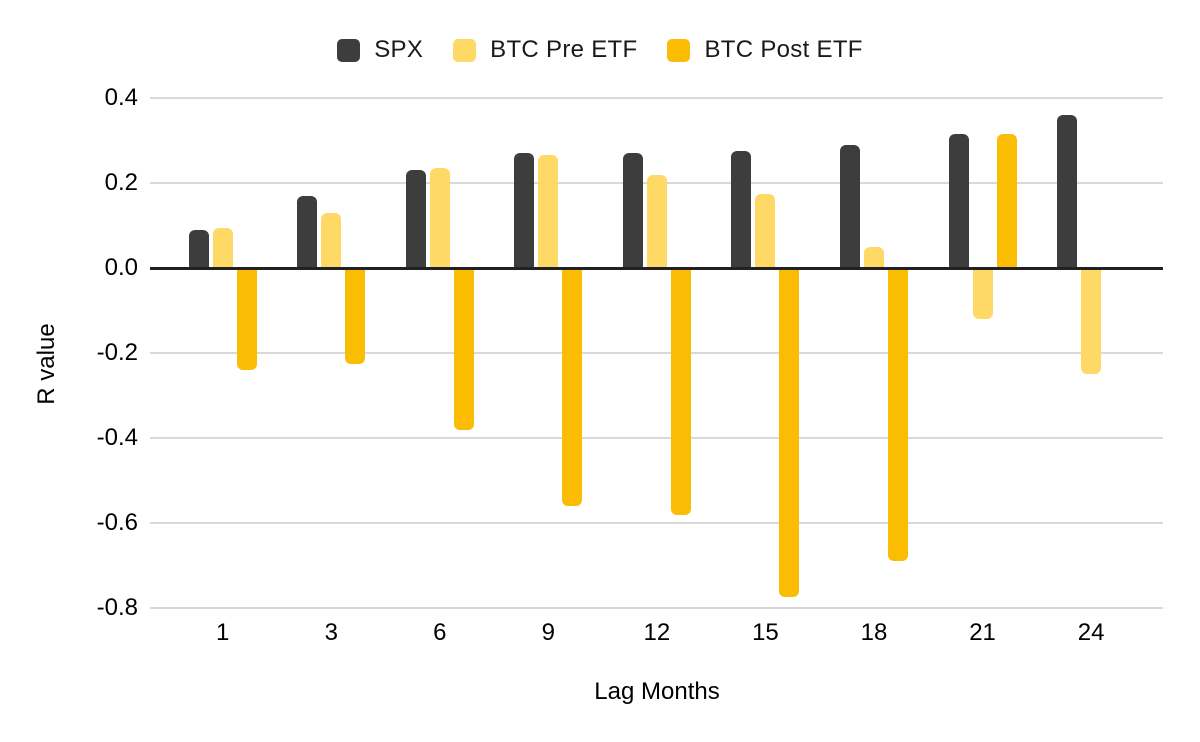 This screenshot has width=1200, height=742. Describe the element at coordinates (117, 522) in the screenshot. I see `y-axis-tick-label: -0.6` at that location.